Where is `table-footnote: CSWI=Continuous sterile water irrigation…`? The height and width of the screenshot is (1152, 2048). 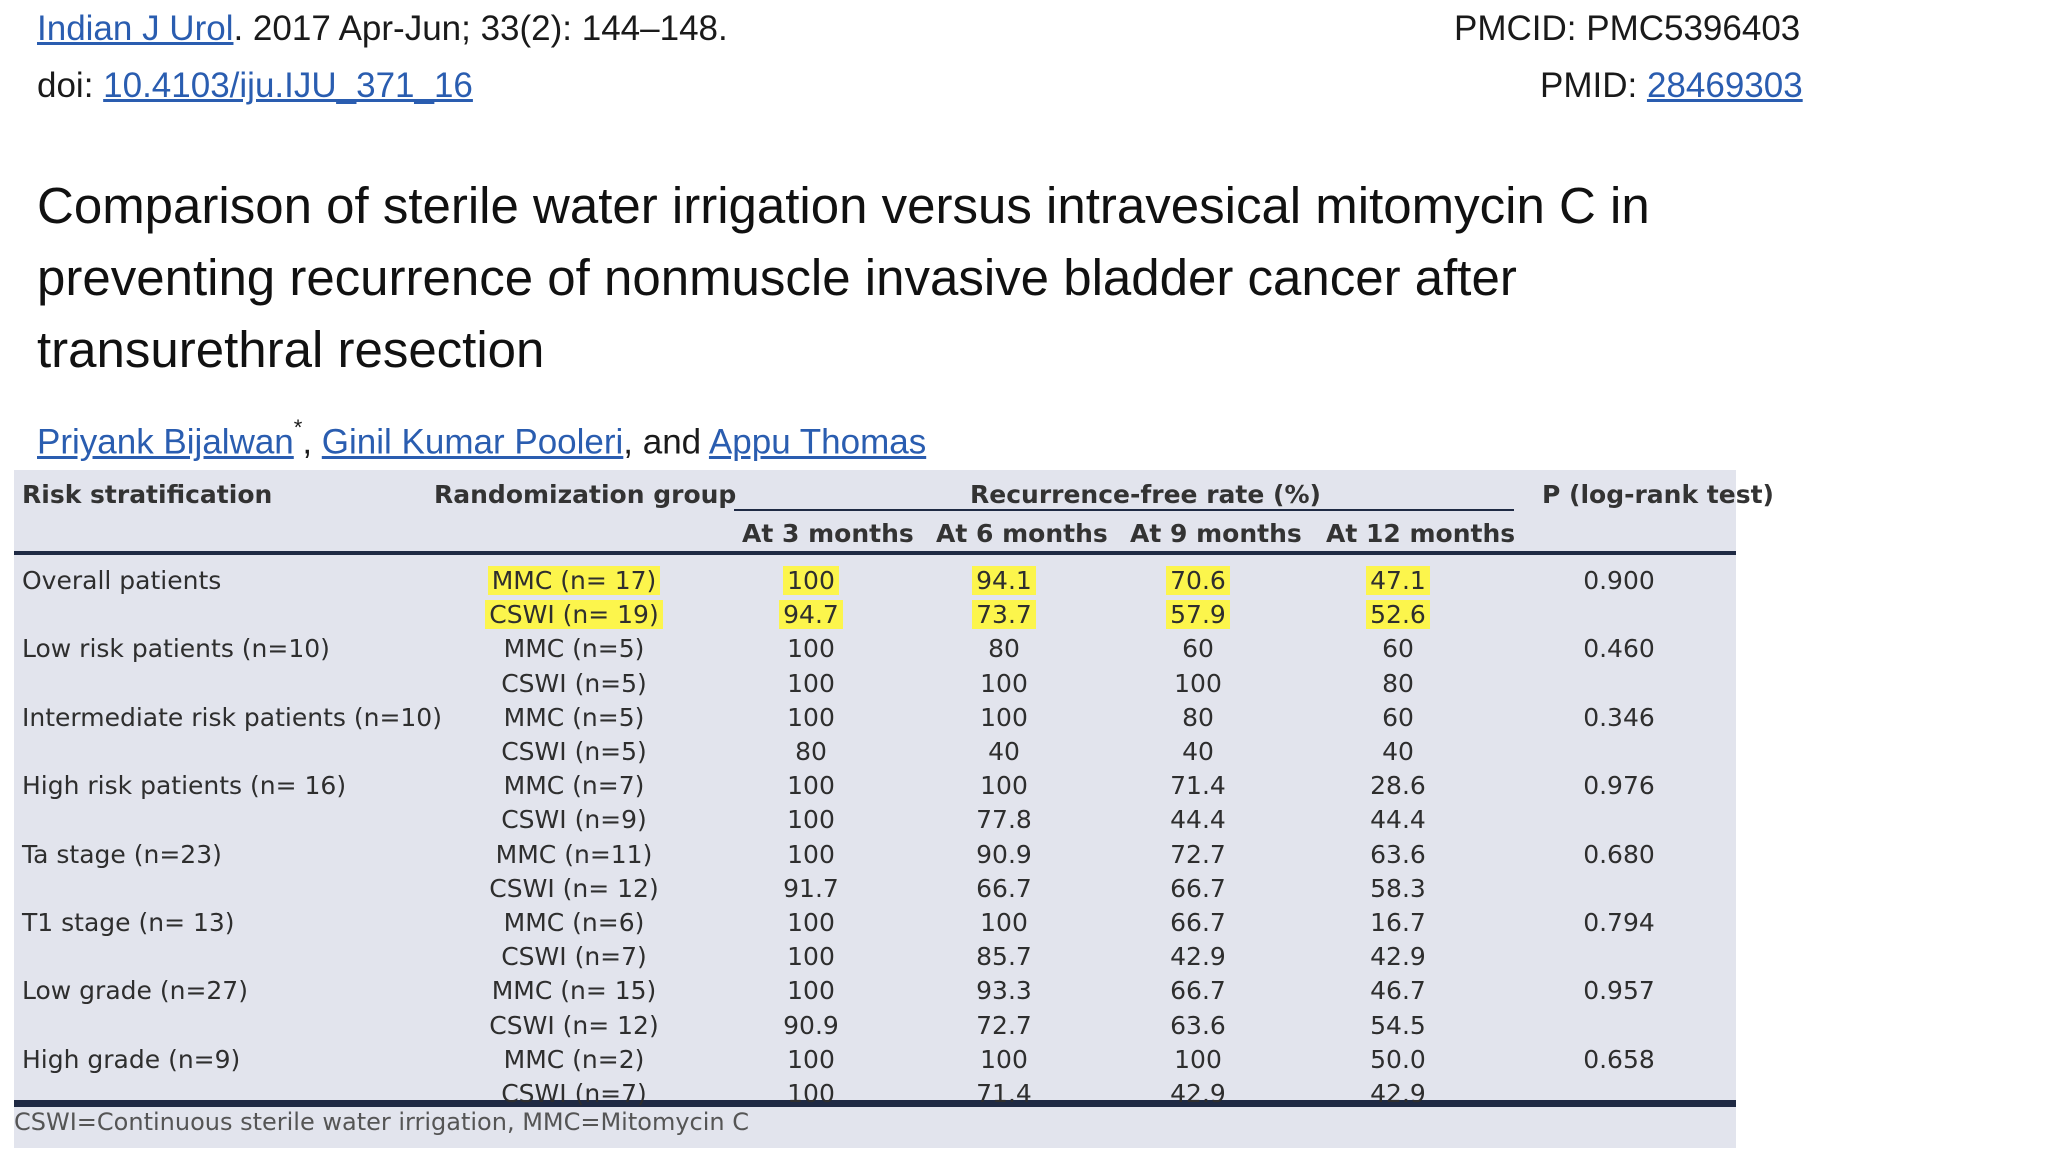 table-footnote: CSWI=Continuous sterile water irrigation… is located at coordinates (381, 1122).